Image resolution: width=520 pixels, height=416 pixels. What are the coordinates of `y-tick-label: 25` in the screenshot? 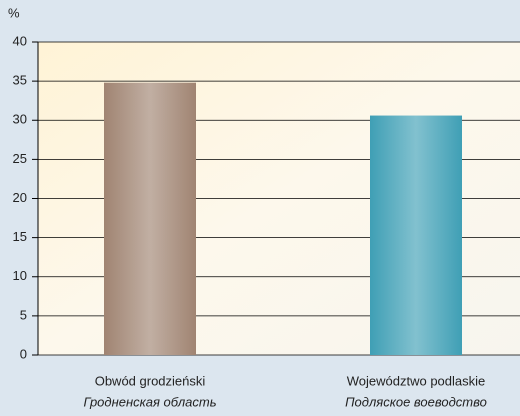 It's located at (20, 158).